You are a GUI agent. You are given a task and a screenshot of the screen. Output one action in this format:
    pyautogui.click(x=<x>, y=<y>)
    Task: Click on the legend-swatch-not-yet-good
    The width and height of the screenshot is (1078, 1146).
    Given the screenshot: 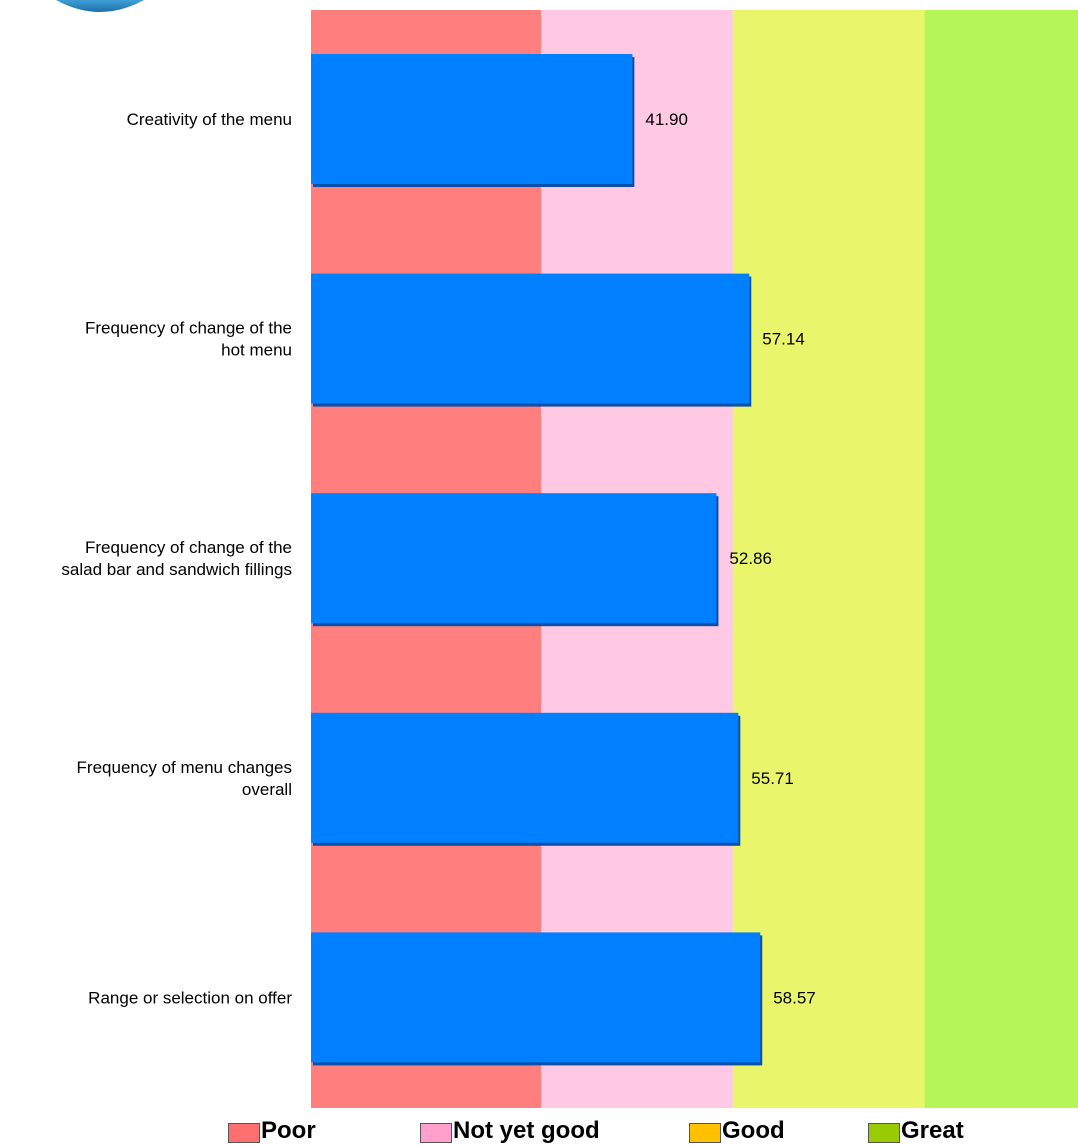 What is the action you would take?
    pyautogui.click(x=436, y=1133)
    